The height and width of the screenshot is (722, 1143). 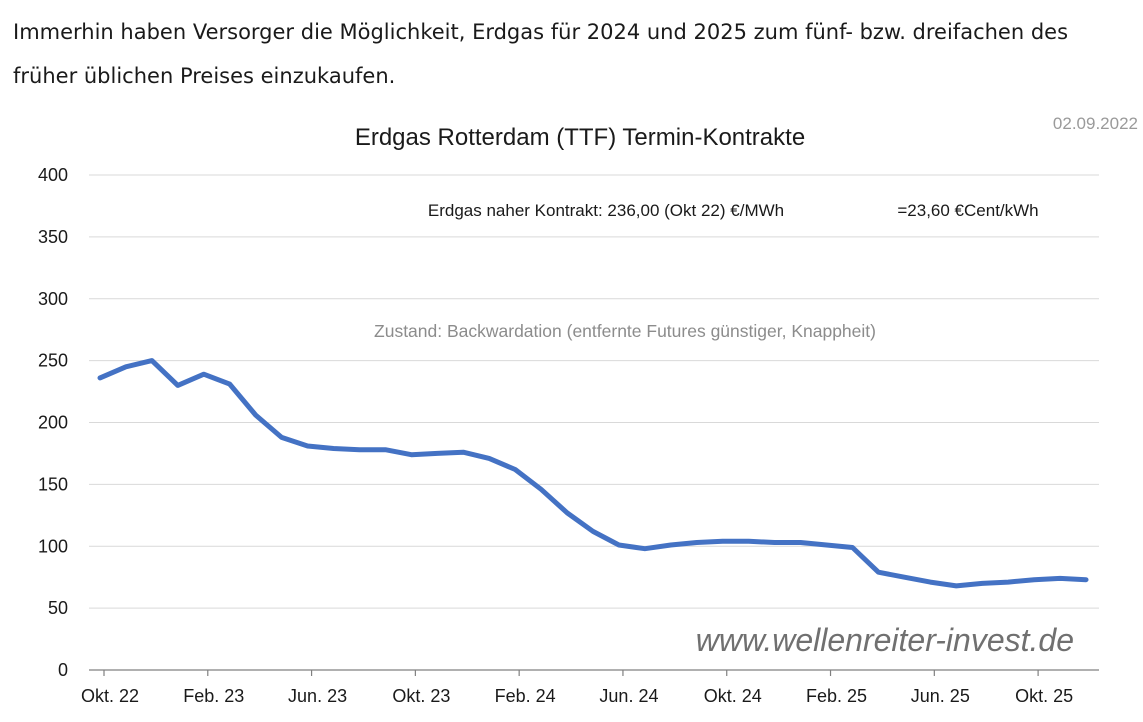 I want to click on y-tick-label: 100, so click(x=53, y=546).